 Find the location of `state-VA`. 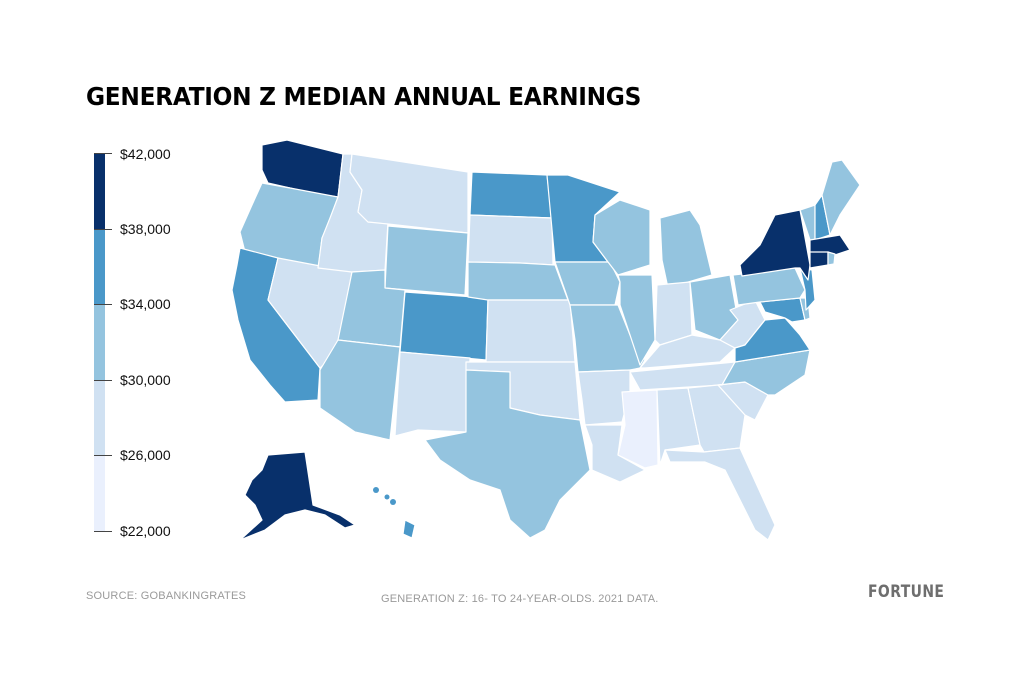

state-VA is located at coordinates (772, 340).